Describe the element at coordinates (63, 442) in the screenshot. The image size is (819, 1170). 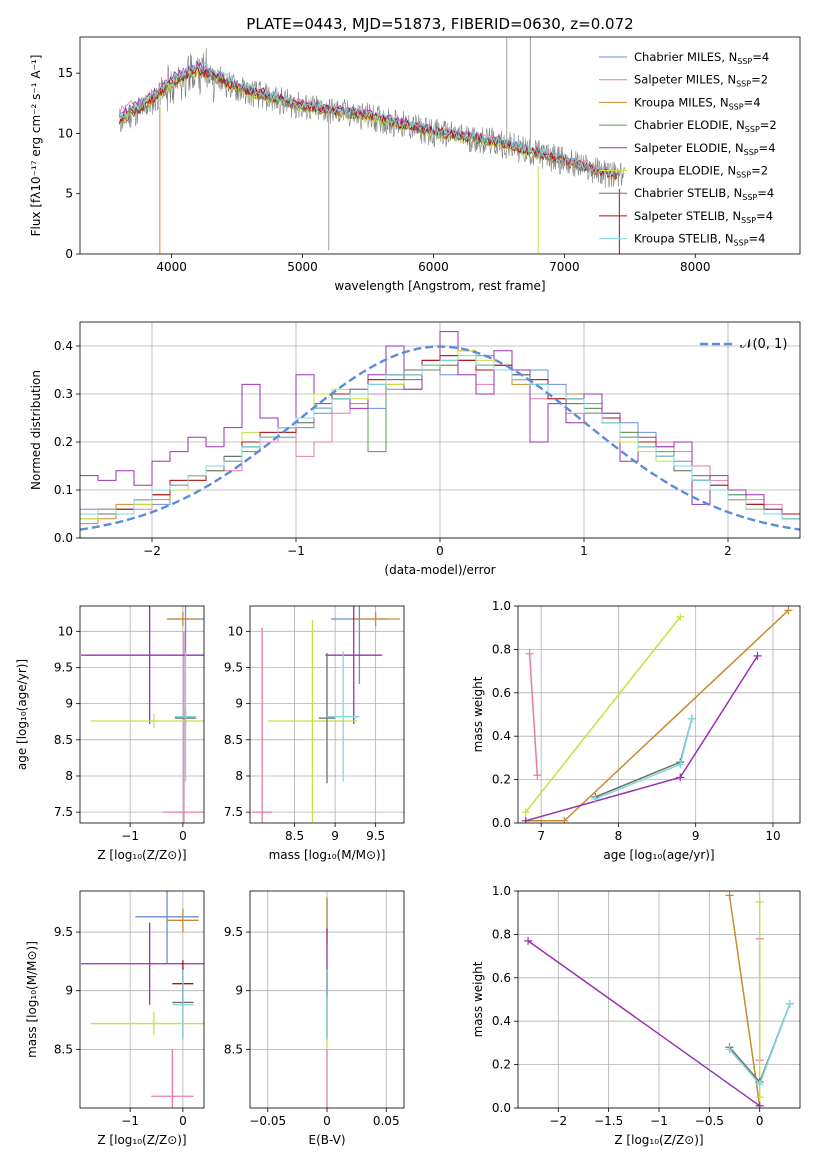
I see `y-tick-label: 0.2` at that location.